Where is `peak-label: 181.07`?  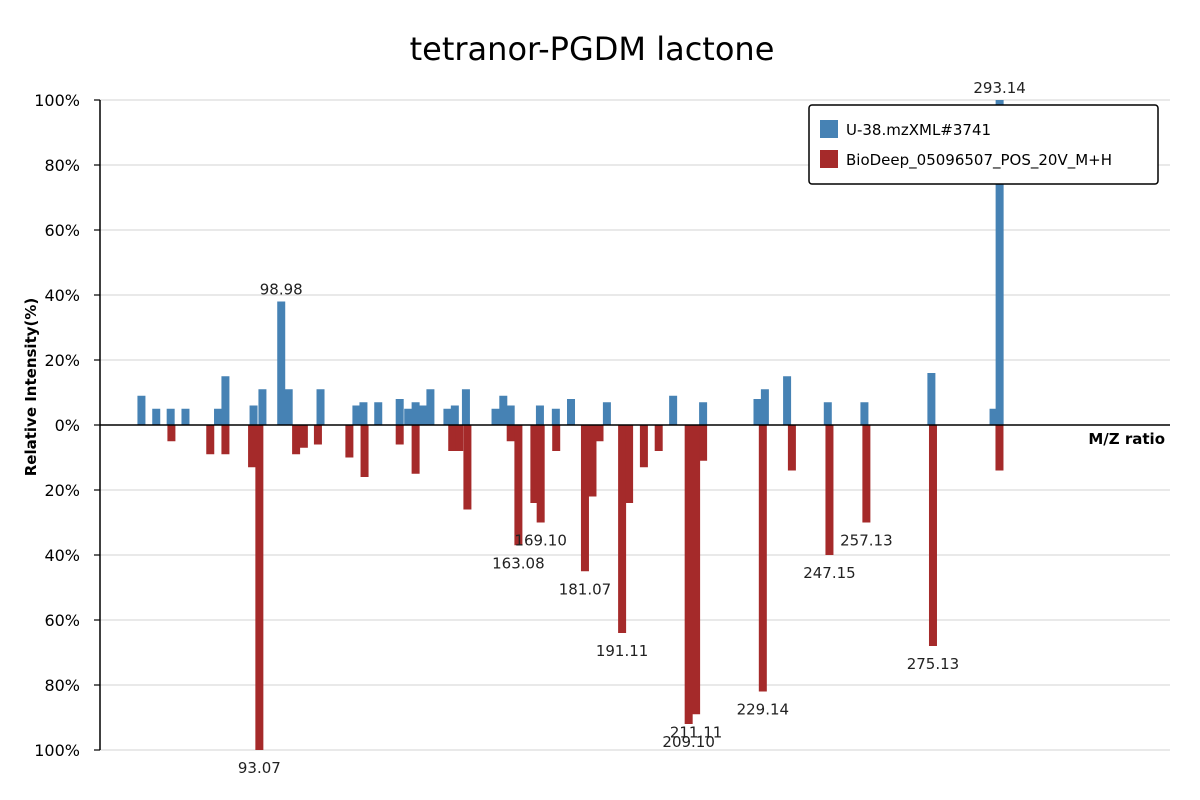 peak-label: 181.07 is located at coordinates (585, 589).